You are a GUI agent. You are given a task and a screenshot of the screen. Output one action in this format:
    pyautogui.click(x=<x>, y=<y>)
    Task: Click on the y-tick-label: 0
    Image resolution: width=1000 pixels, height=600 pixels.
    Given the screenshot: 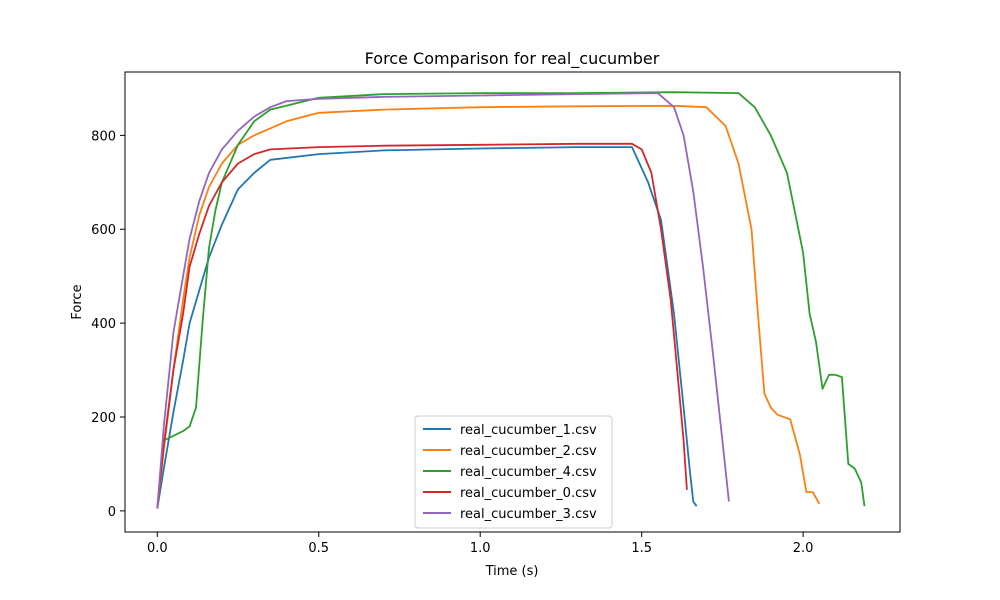 What is the action you would take?
    pyautogui.click(x=112, y=512)
    